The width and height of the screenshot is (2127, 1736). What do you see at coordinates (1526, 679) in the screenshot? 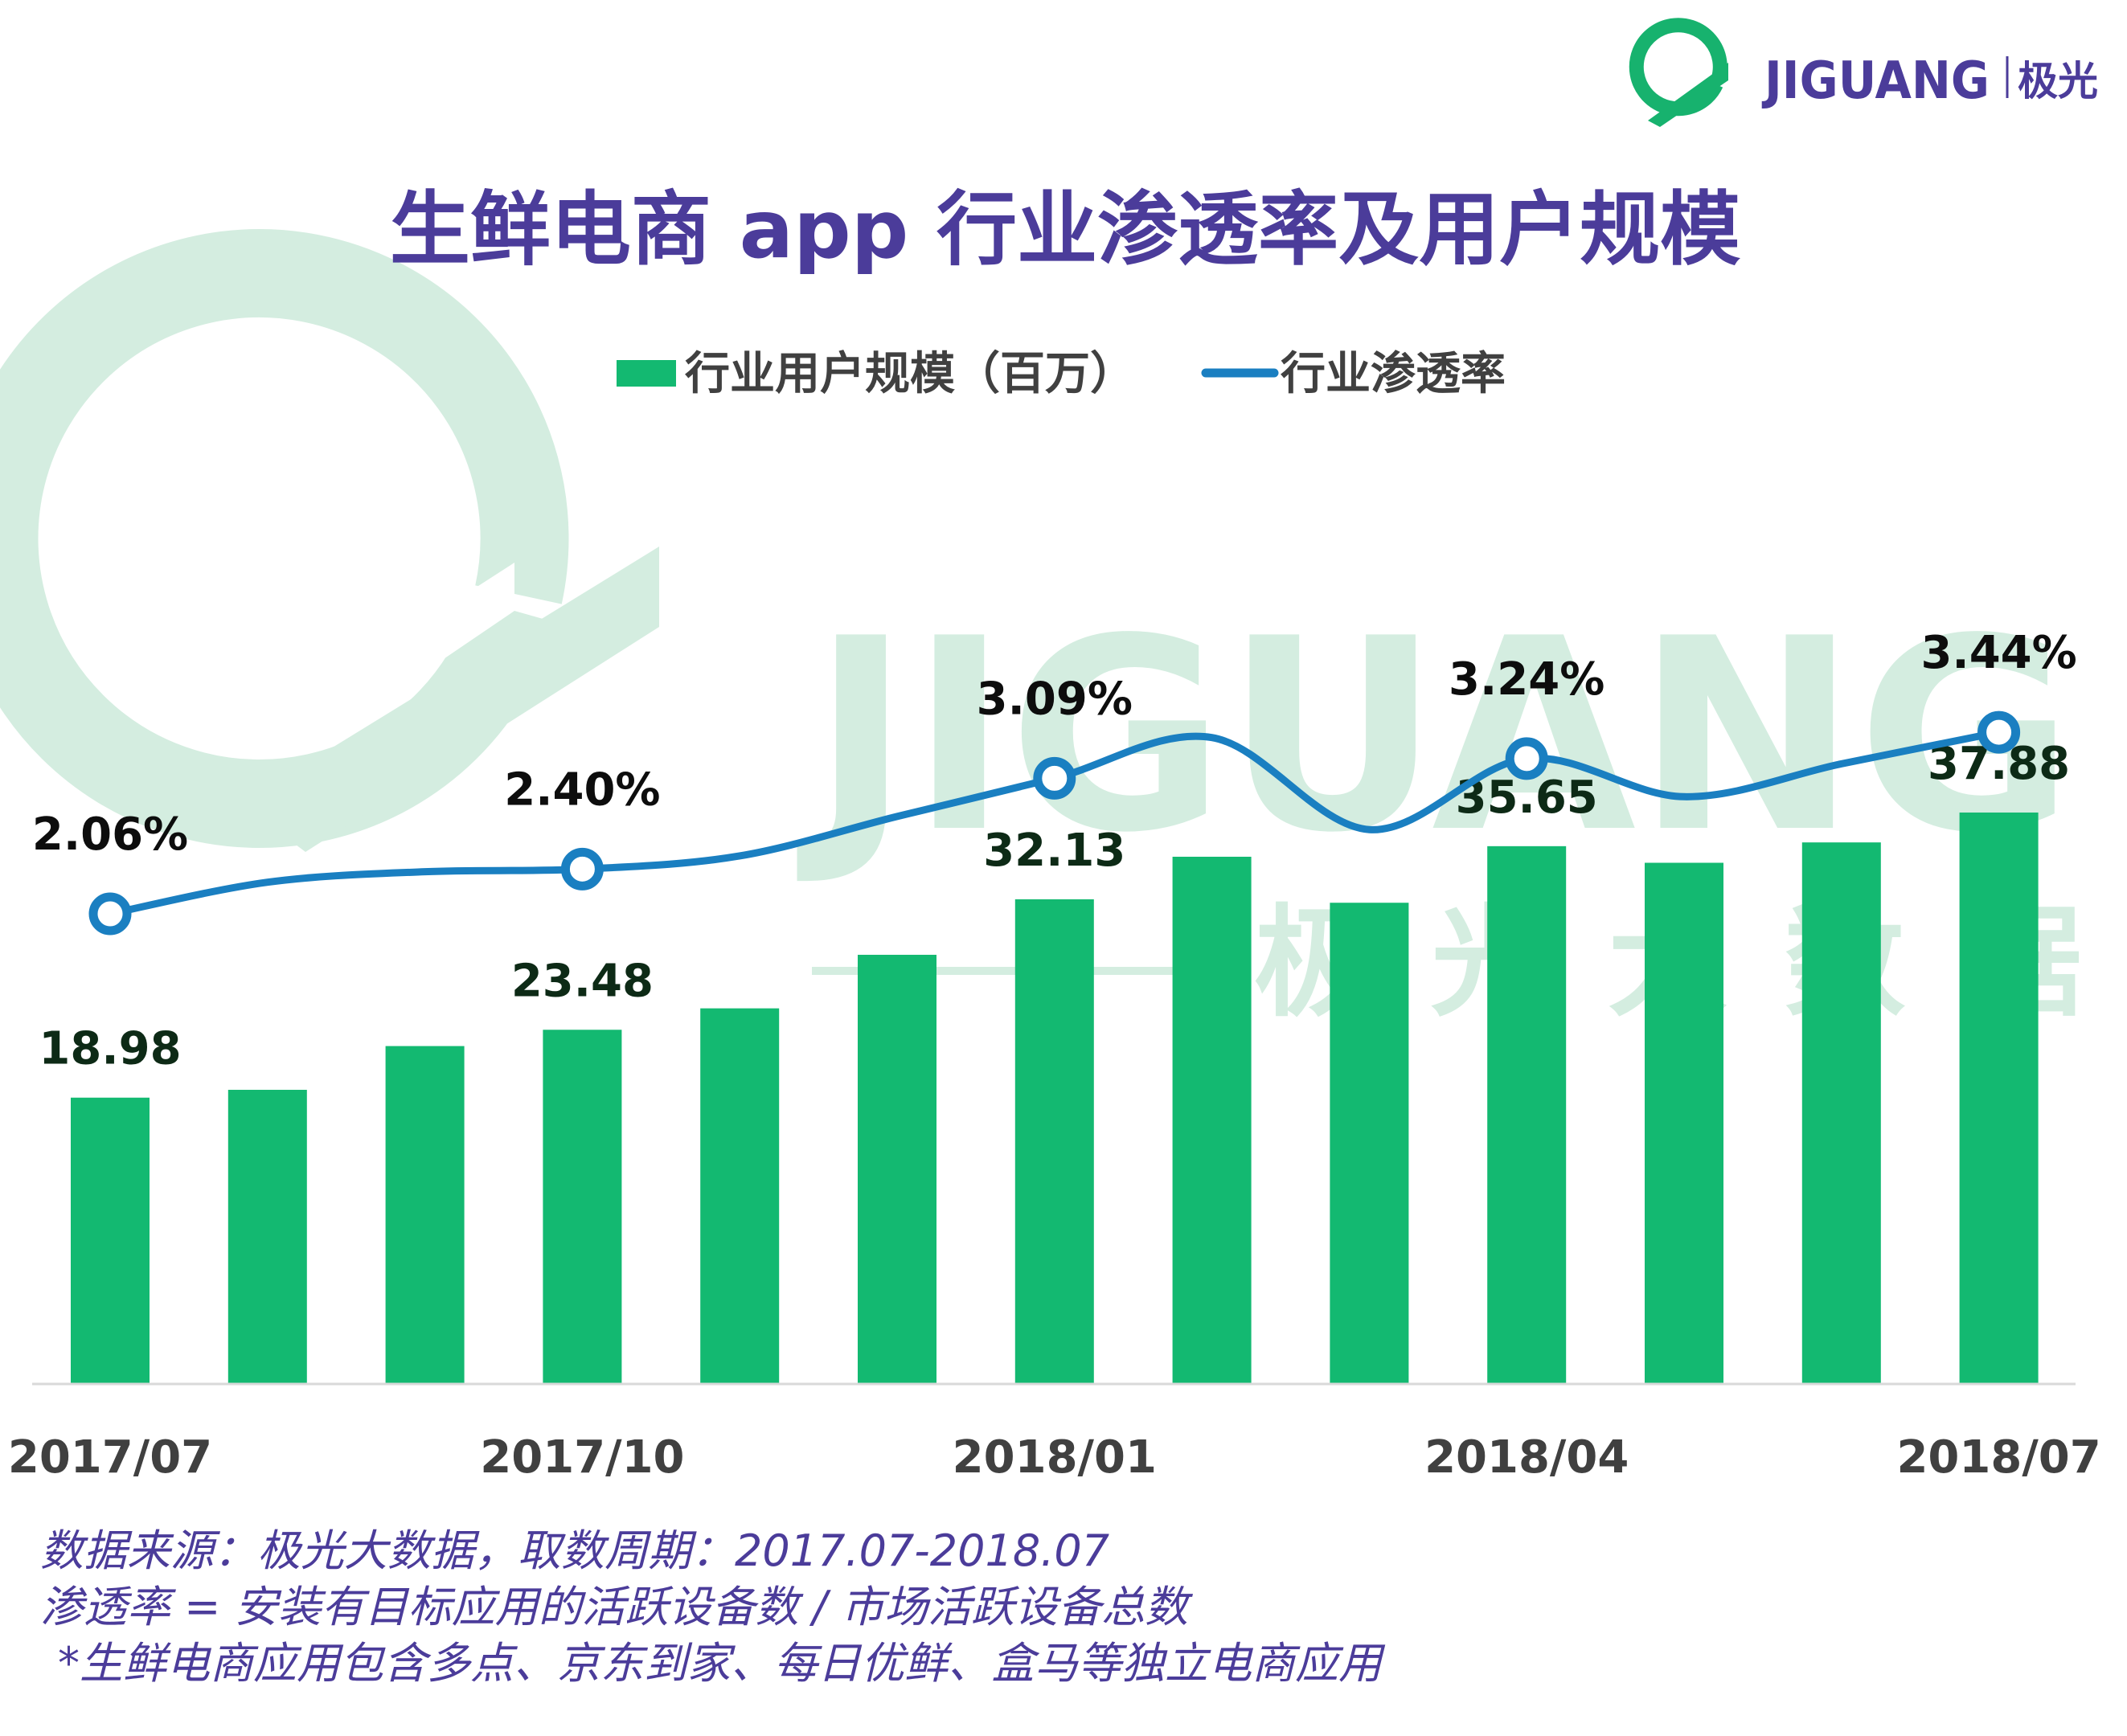
I see `line-data-label: 3.24%` at bounding box center [1526, 679].